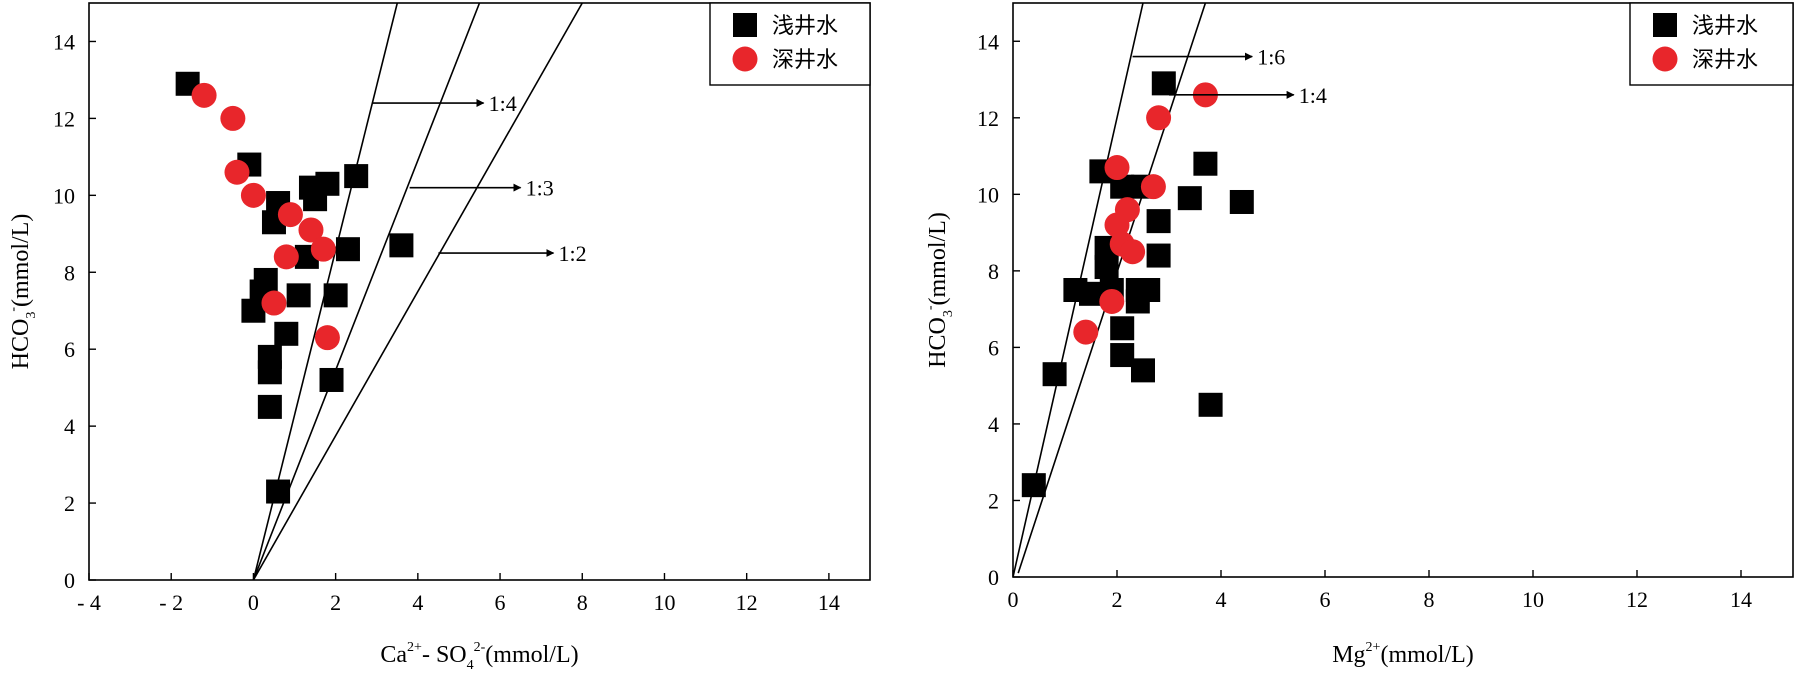 The width and height of the screenshot is (1795, 679). What do you see at coordinates (171, 602) in the screenshot?
I see `x-tick-label: - 2` at bounding box center [171, 602].